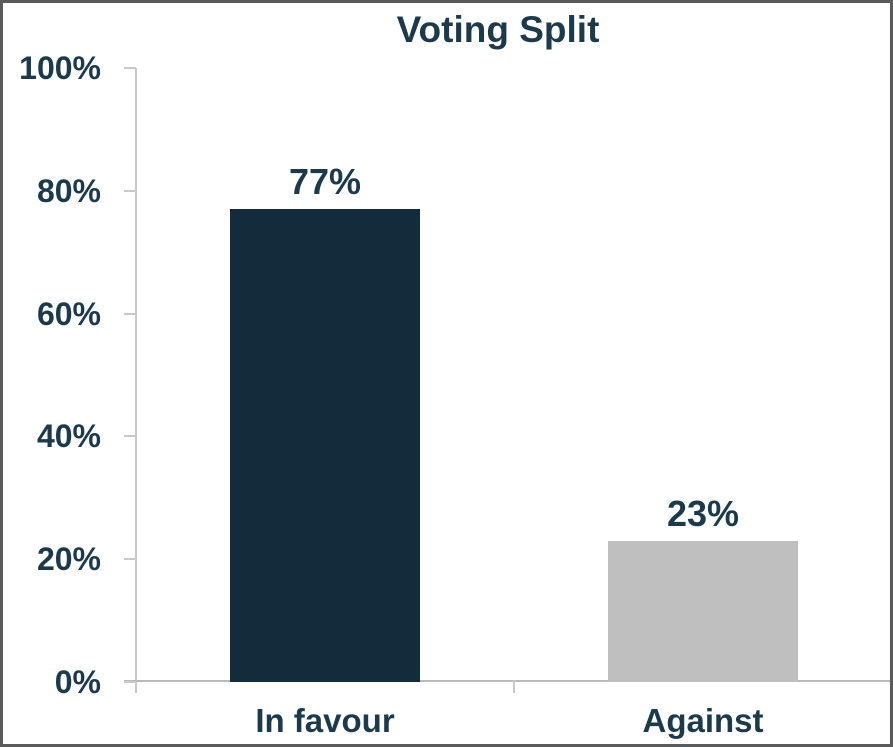  What do you see at coordinates (703, 513) in the screenshot?
I see `value-label-against: 23%` at bounding box center [703, 513].